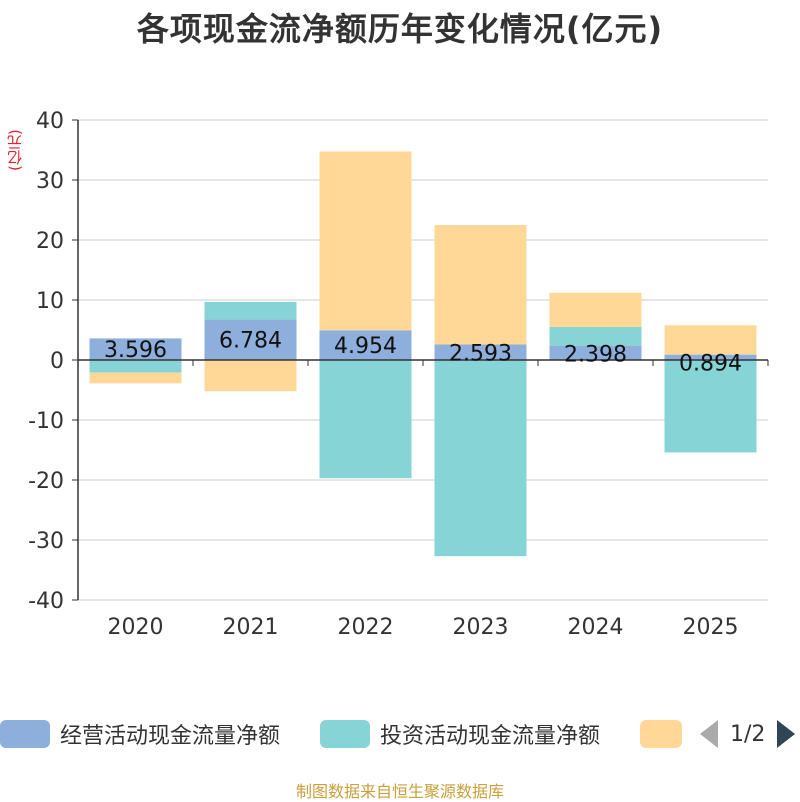 This screenshot has height=802, width=800. I want to click on y-tick-label: -20, so click(46, 481).